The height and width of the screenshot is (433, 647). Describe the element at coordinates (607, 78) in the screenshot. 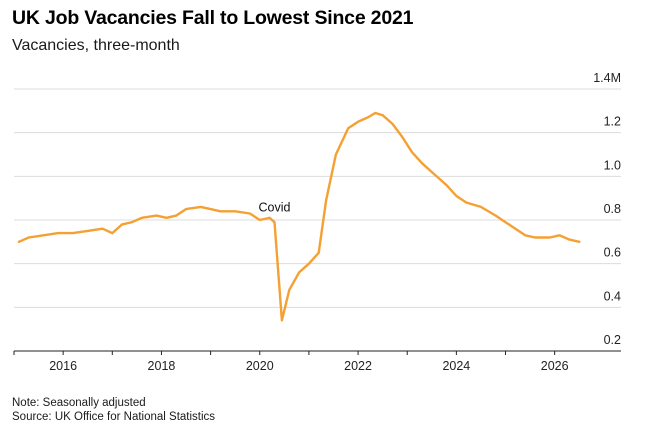

I see `y-tick-label: 1.4M` at that location.